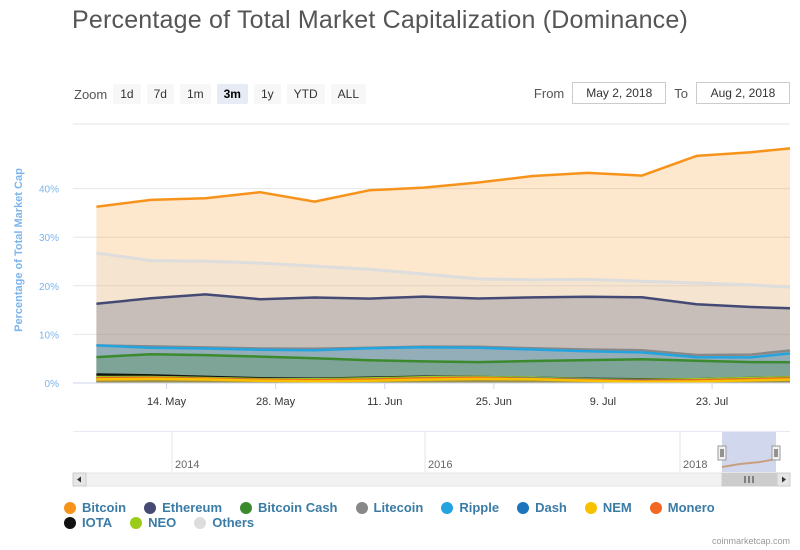  I want to click on legend-label: NEM, so click(617, 507).